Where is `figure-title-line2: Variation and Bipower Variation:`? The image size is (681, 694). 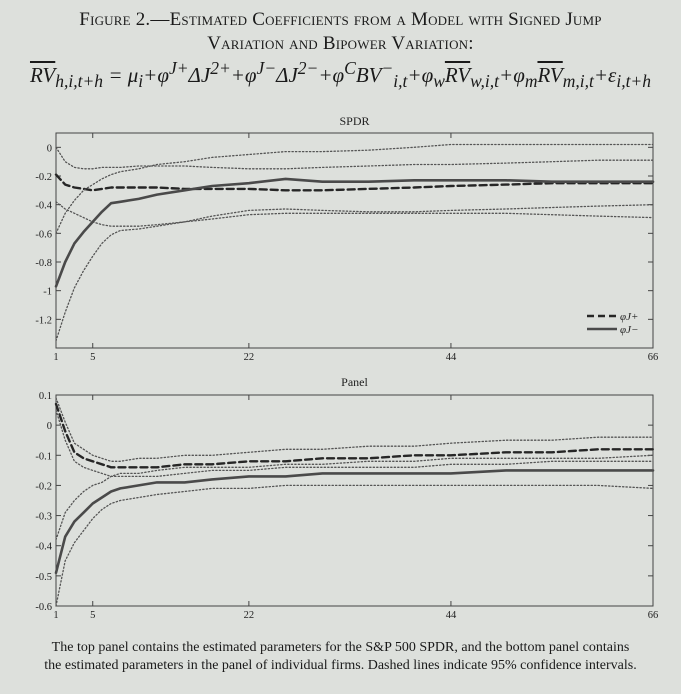 figure-title-line2: Variation and Bipower Variation: is located at coordinates (340, 43).